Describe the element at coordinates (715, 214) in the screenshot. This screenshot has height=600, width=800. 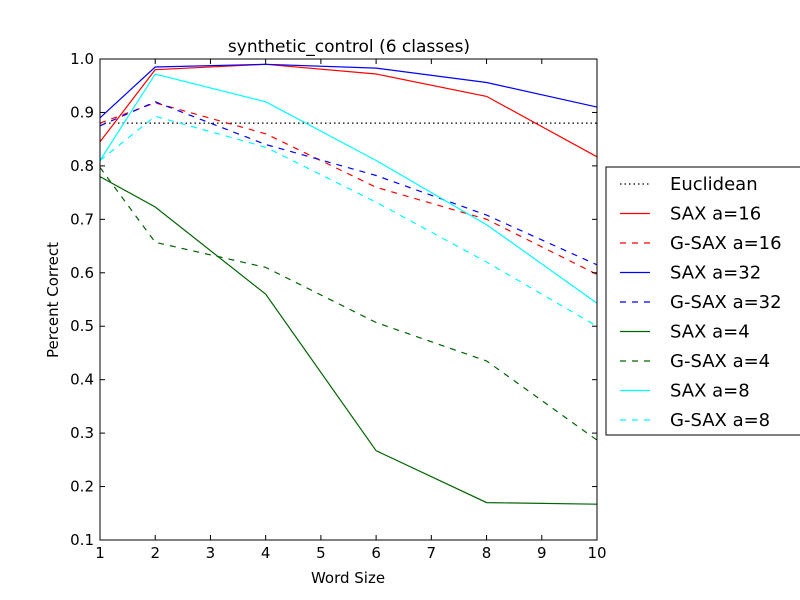
I see `legend-label: SAX a=16` at that location.